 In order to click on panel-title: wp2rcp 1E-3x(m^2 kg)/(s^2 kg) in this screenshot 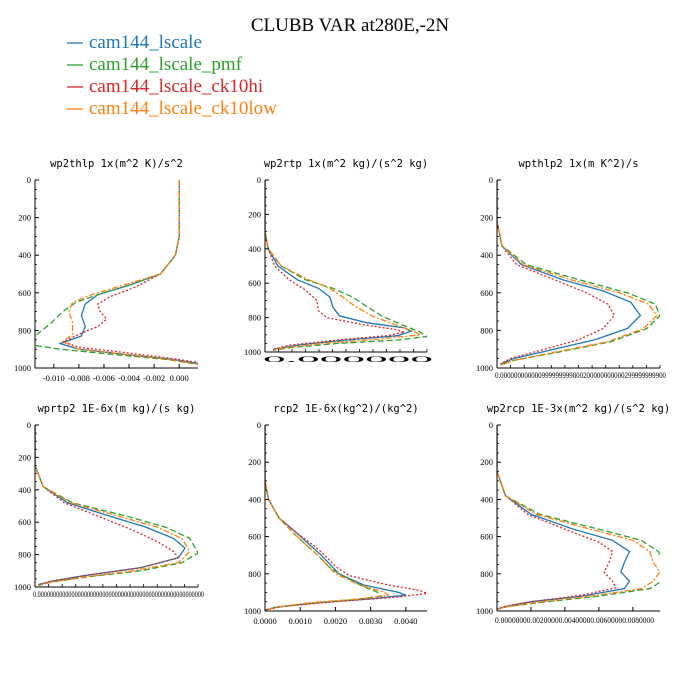, I will do `click(578, 409)`.